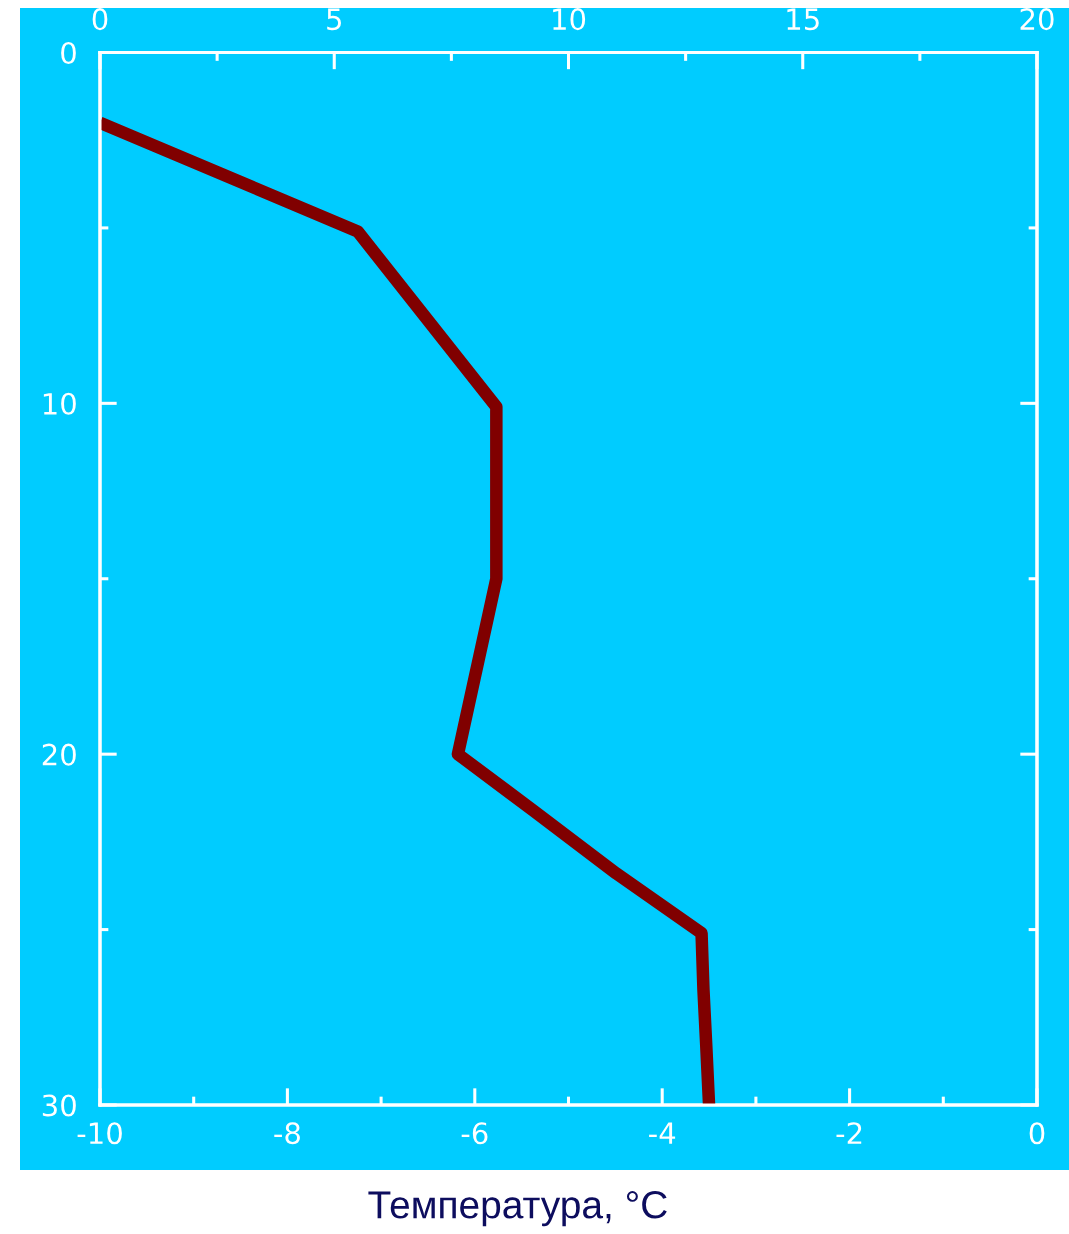  I want to click on x-tick-label: -2, so click(849, 1133).